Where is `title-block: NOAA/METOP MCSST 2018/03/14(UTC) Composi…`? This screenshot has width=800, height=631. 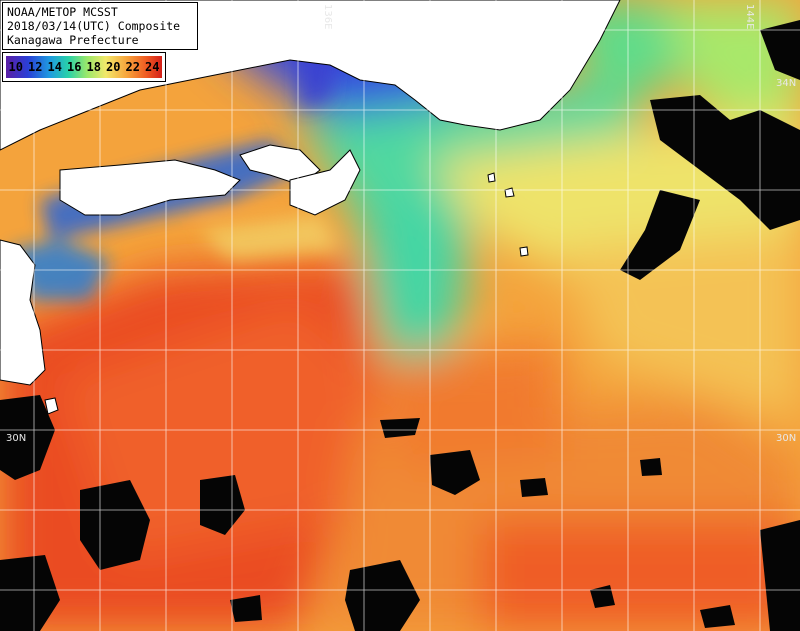
title-block: NOAA/METOP MCSST 2018/03/14(UTC) Composi… is located at coordinates (100, 26).